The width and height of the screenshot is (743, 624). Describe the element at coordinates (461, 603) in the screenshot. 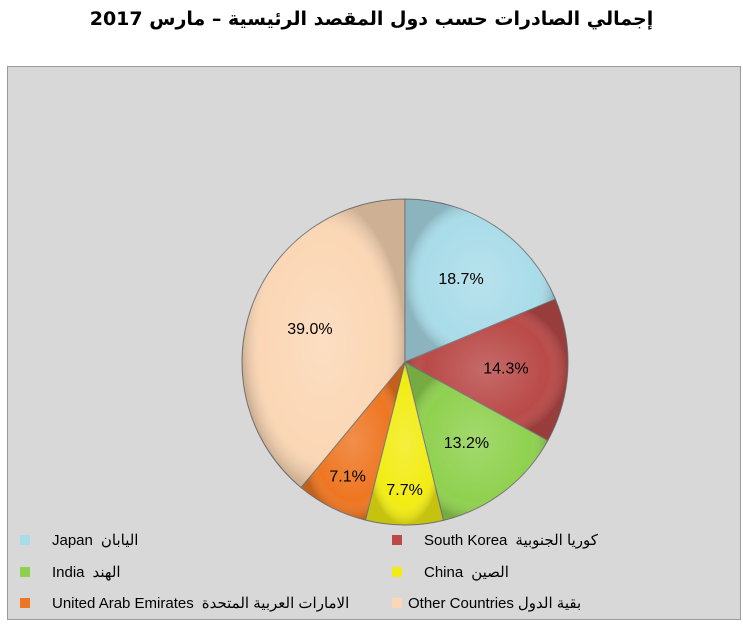

I see `legend-label-en: Other Countries` at that location.